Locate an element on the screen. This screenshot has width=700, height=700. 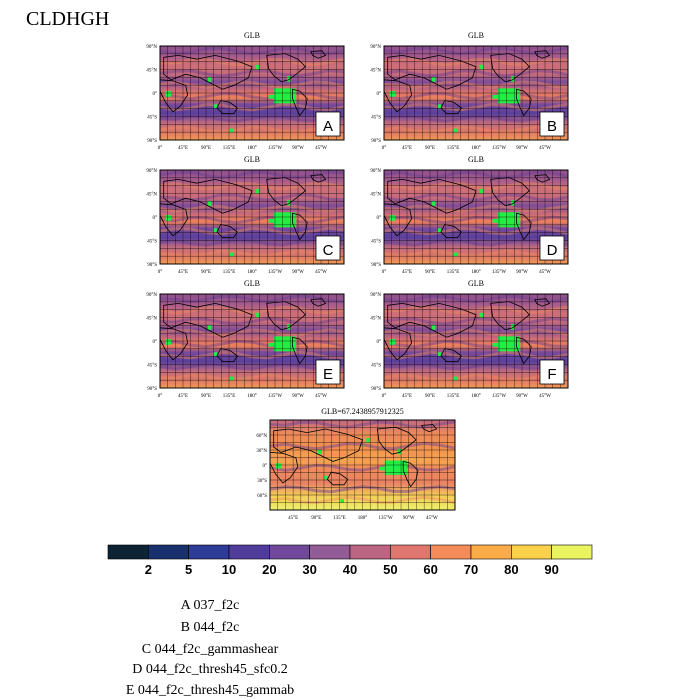
colorbar-level-label: 80 is located at coordinates (511, 569).